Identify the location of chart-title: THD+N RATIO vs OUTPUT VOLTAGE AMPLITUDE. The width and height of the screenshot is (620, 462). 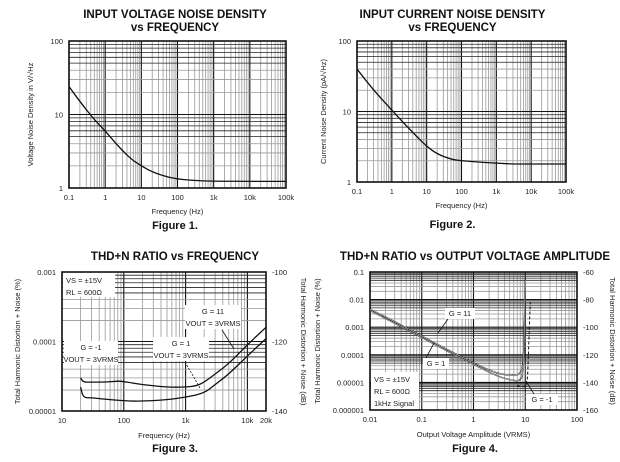
(475, 257).